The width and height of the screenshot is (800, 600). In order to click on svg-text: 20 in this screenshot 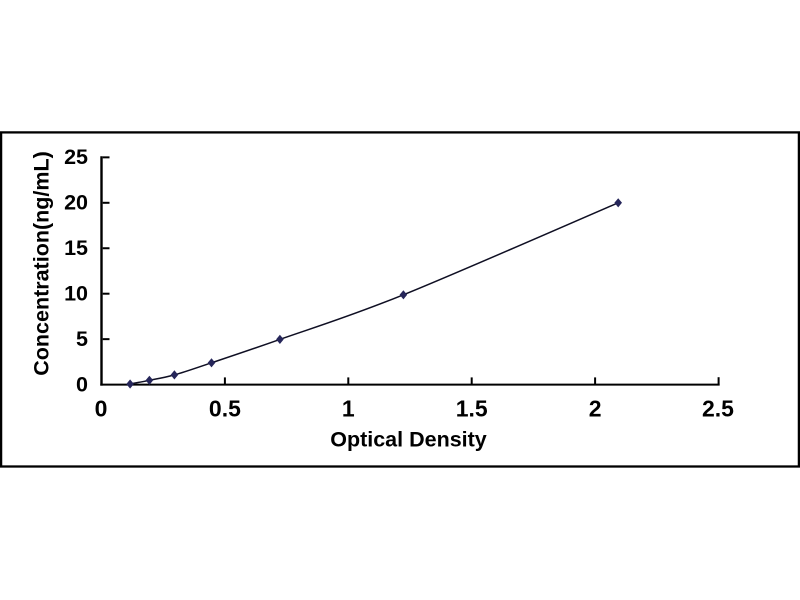, I will do `click(76, 203)`.